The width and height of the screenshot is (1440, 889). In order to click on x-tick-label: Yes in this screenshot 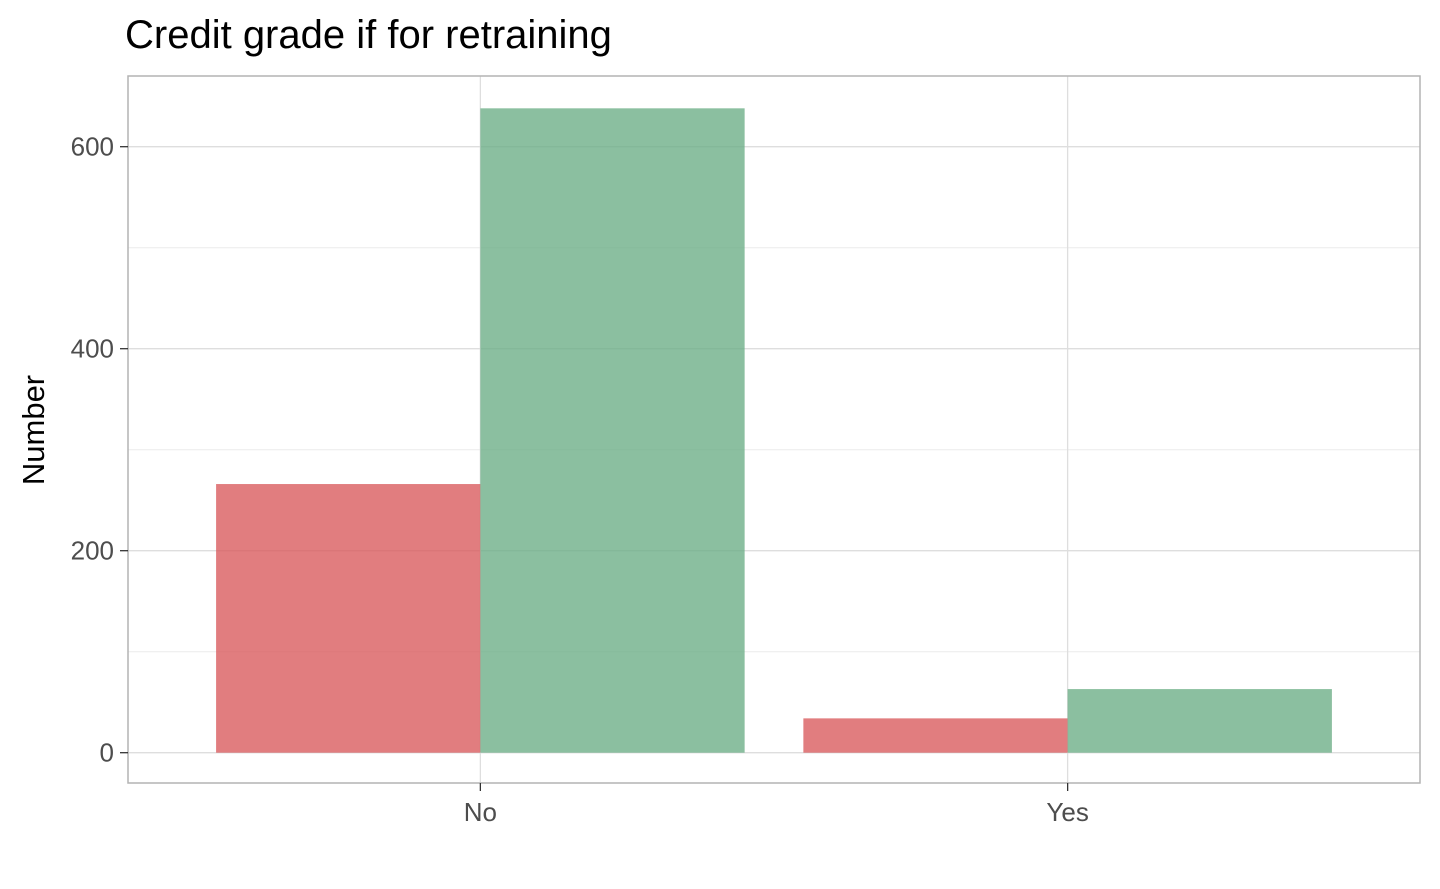, I will do `click(1067, 812)`.